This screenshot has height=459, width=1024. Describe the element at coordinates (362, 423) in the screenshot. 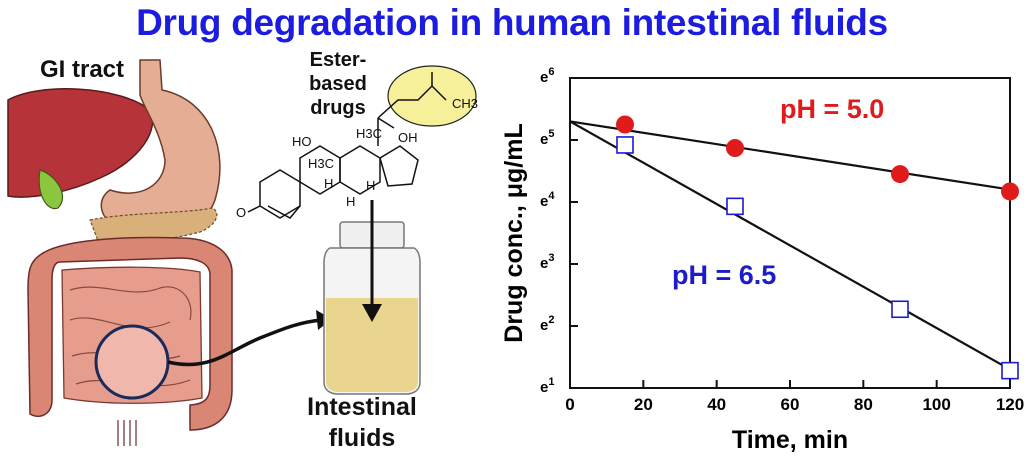

I see `intestinal-fluids-label: Intestinal fluids` at that location.